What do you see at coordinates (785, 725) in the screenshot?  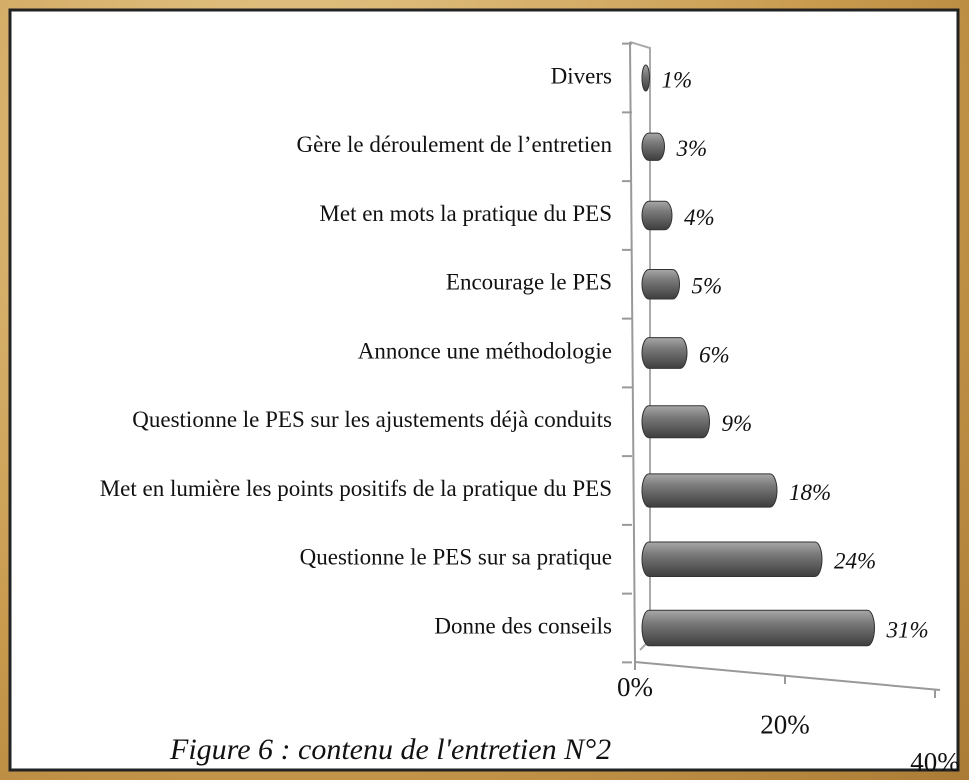 I see `x-tick-label: 20%` at bounding box center [785, 725].